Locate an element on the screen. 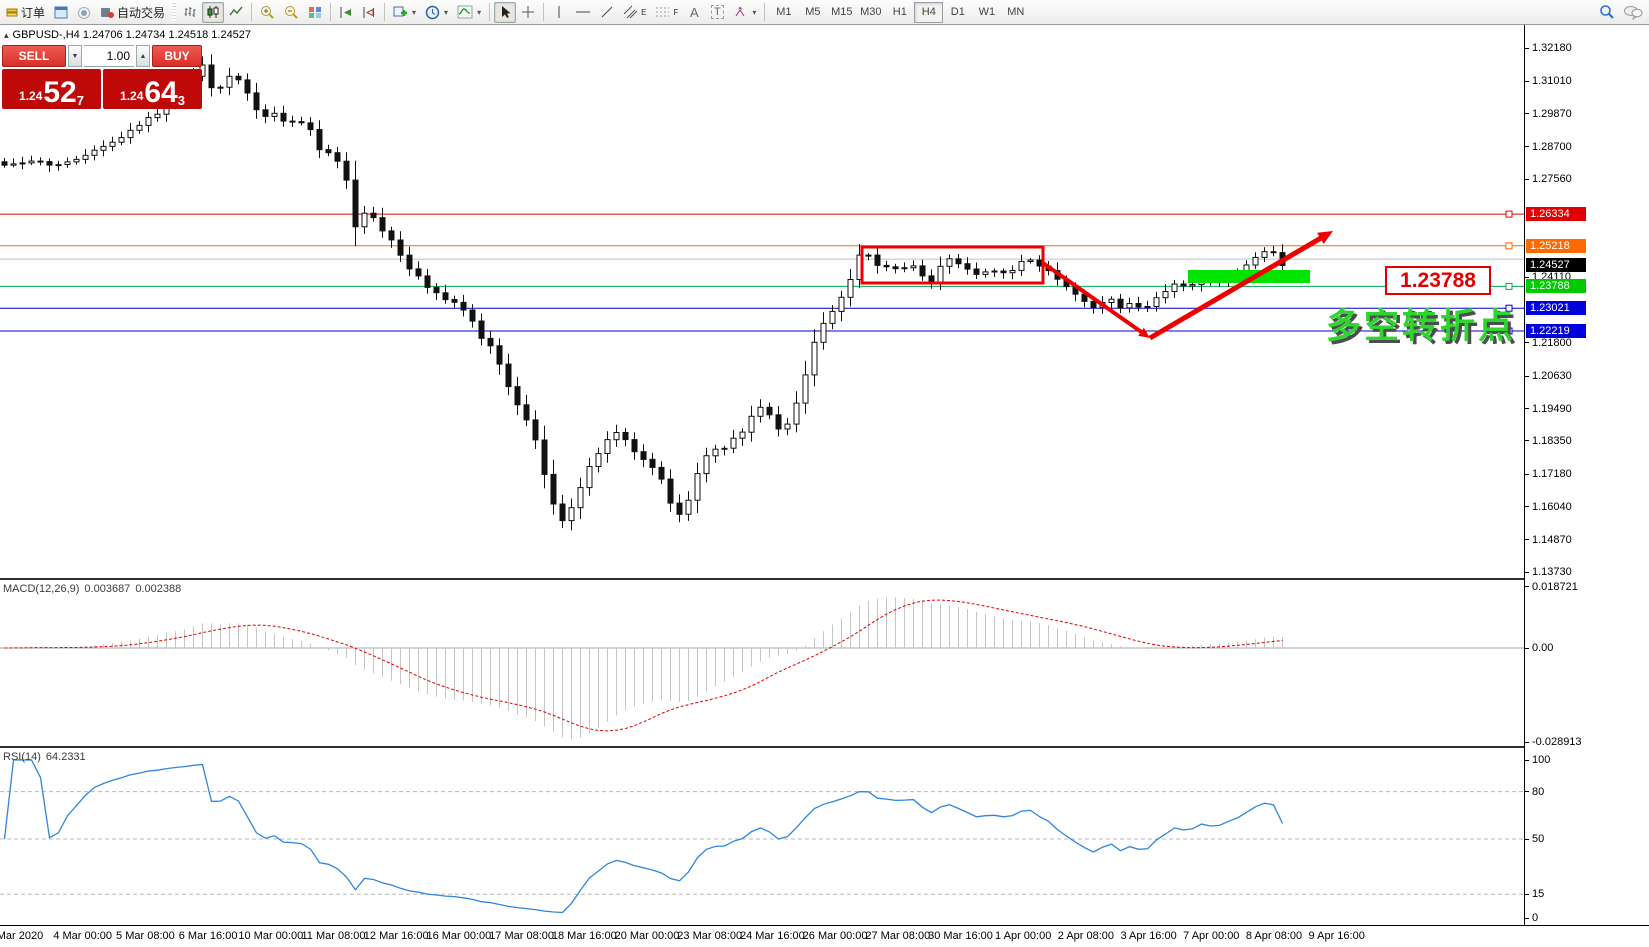 The height and width of the screenshot is (947, 1649). axis-tick: 1.13730 is located at coordinates (1548, 572).